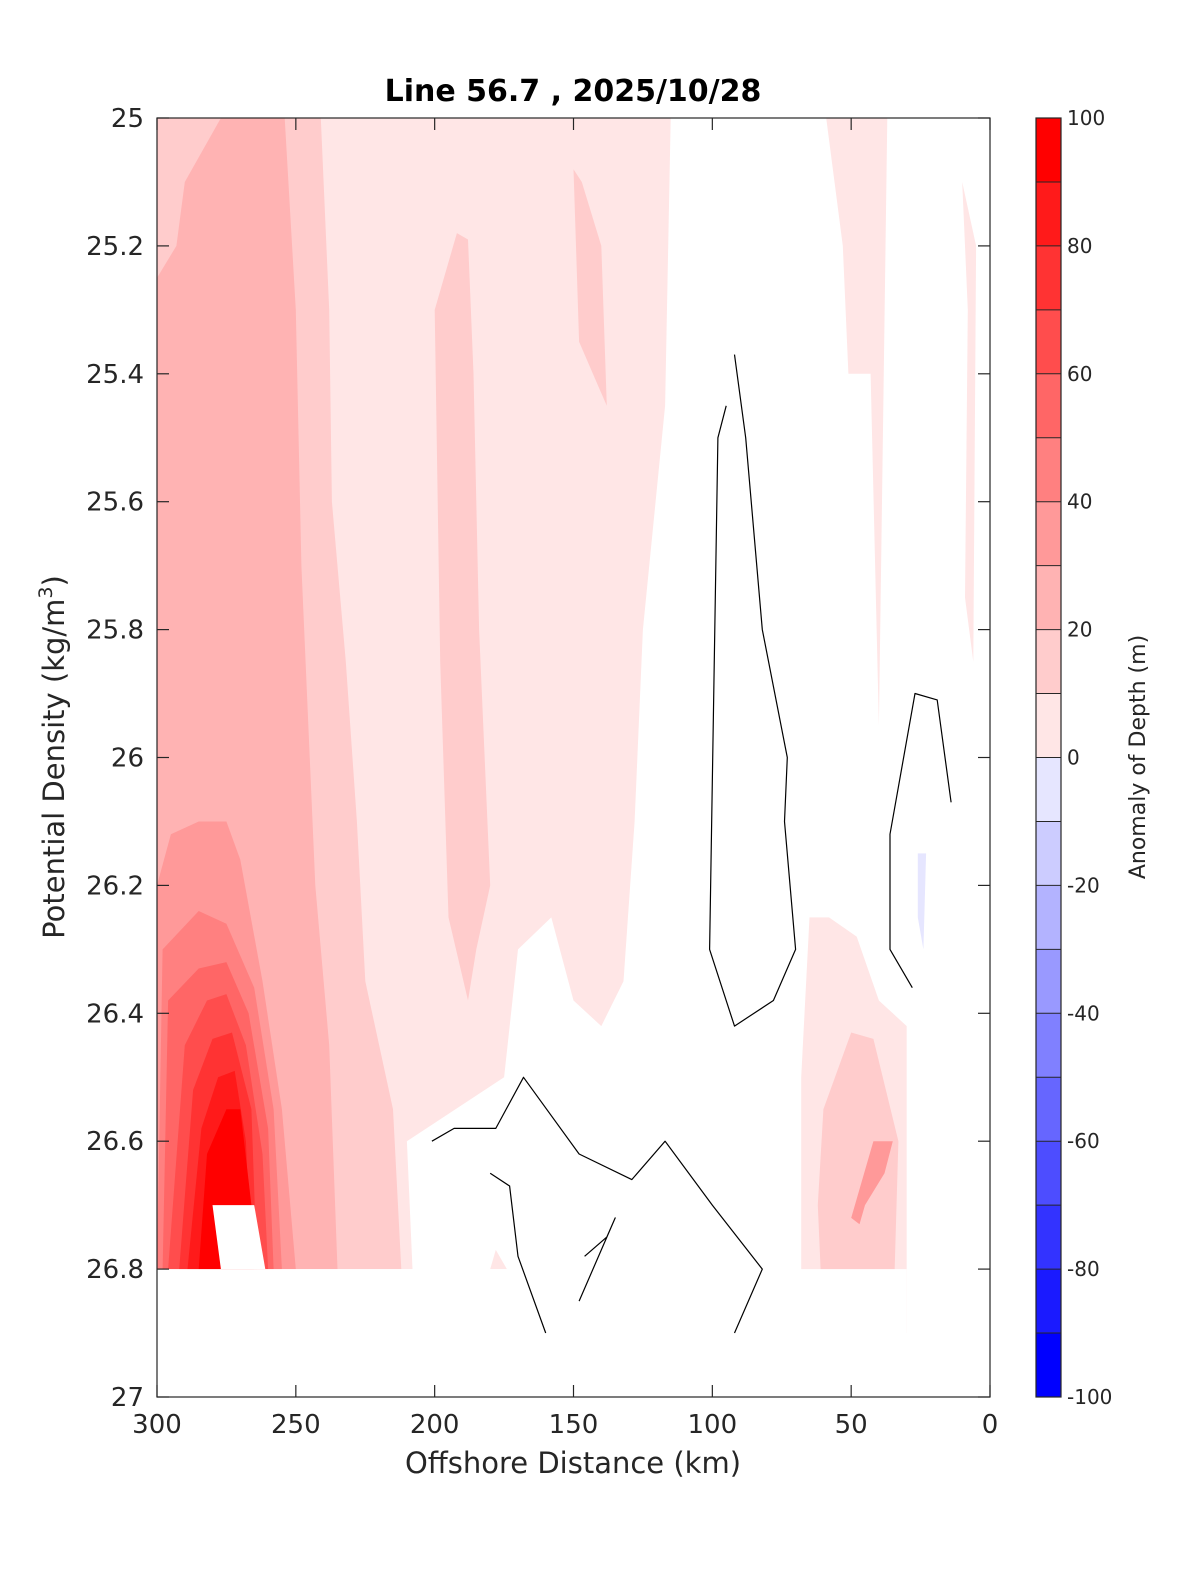 The width and height of the screenshot is (1200, 1575). Describe the element at coordinates (435, 1425) in the screenshot. I see `x-tick-label-2: 200` at that location.